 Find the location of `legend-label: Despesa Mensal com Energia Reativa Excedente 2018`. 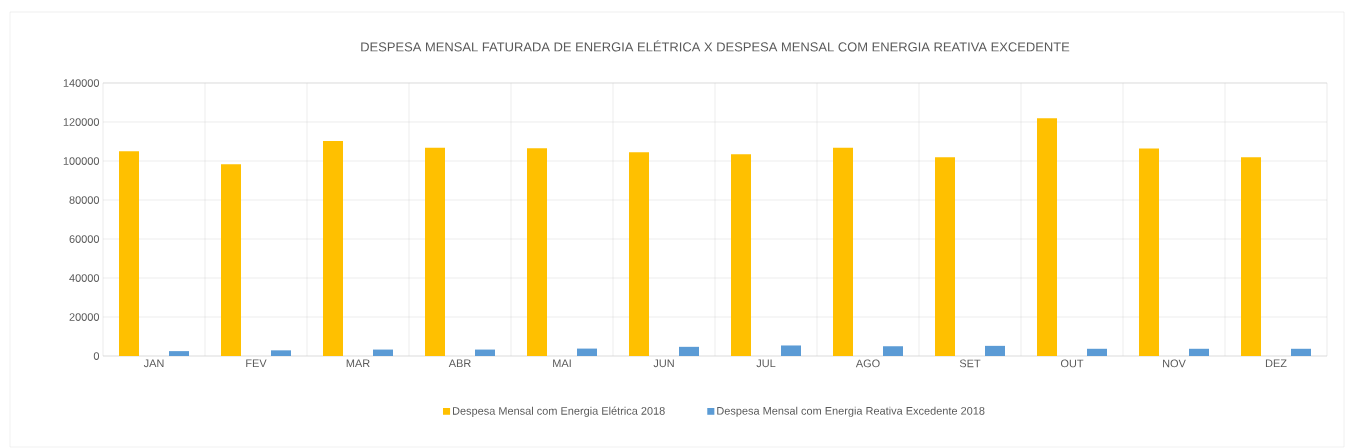

legend-label: Despesa Mensal com Energia Reativa Excedente 2018 is located at coordinates (851, 411).